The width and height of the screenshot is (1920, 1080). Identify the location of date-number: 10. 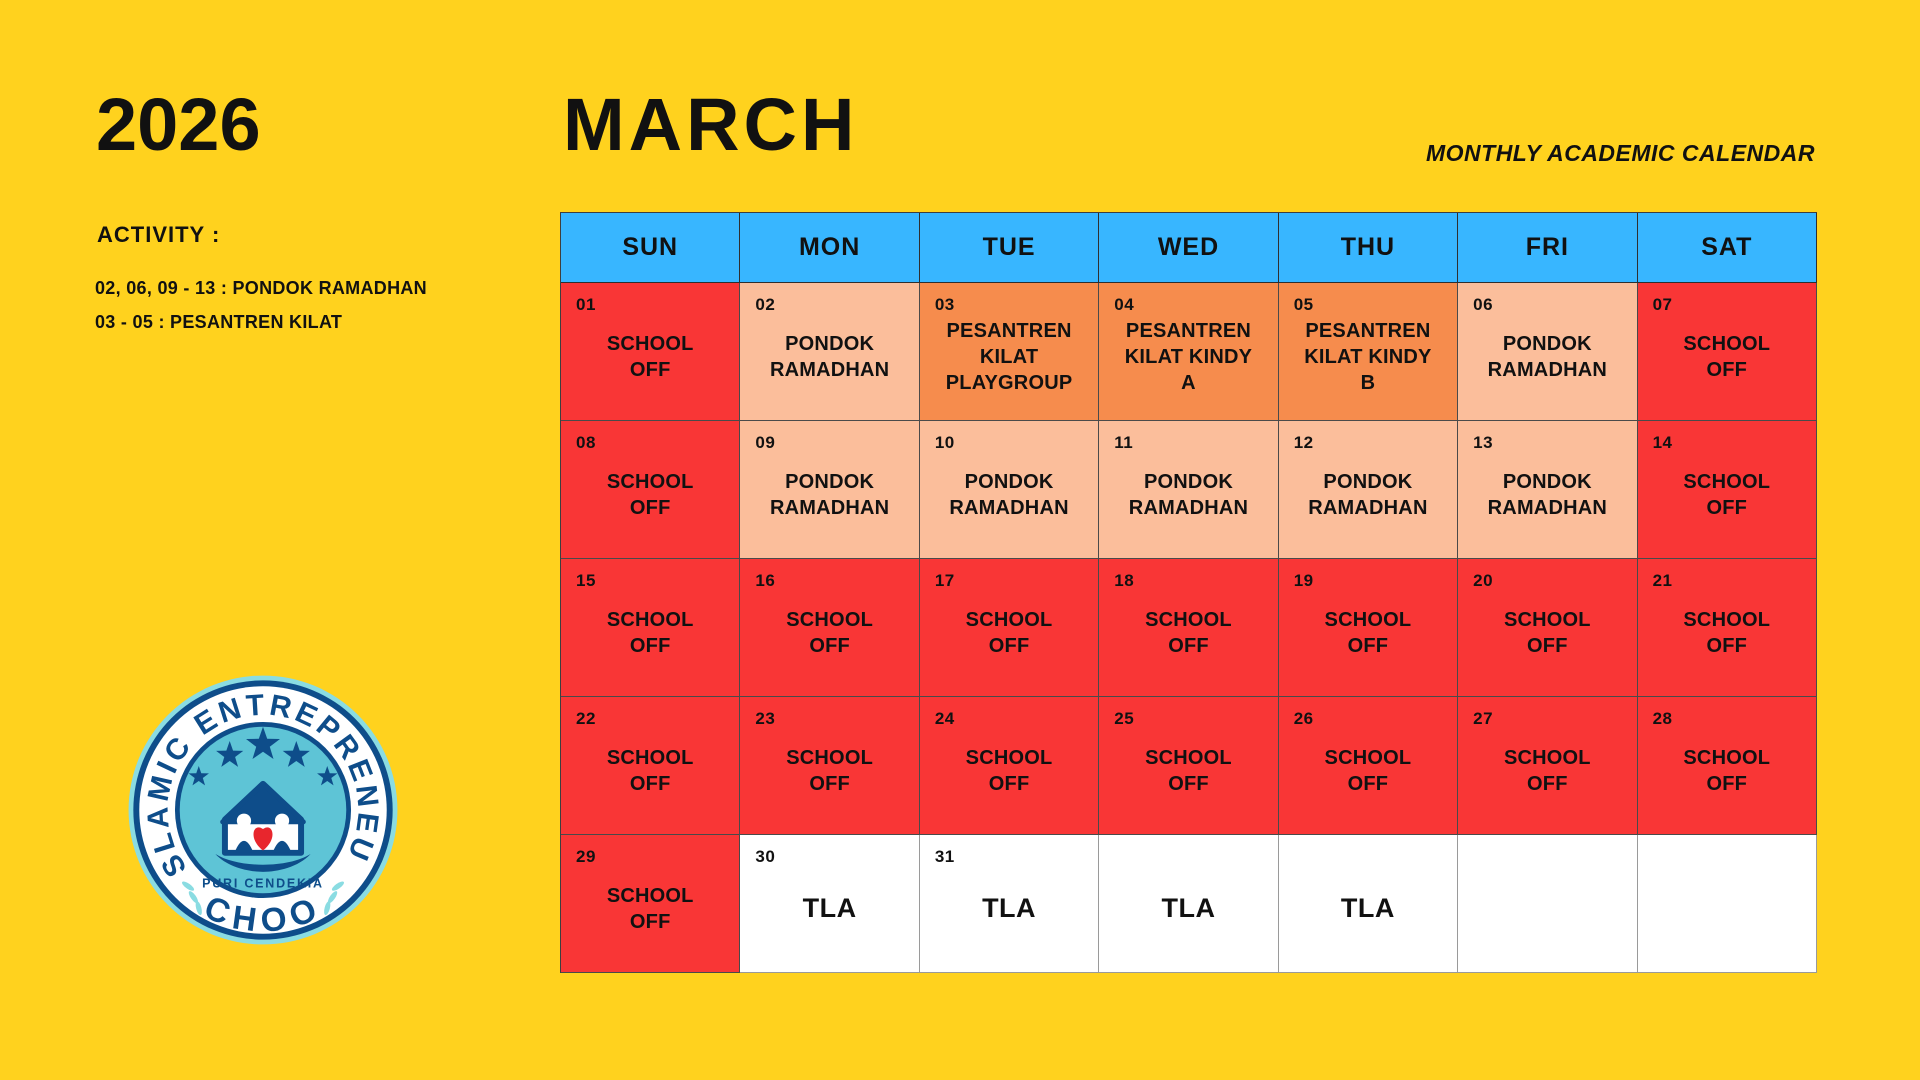
(944, 442).